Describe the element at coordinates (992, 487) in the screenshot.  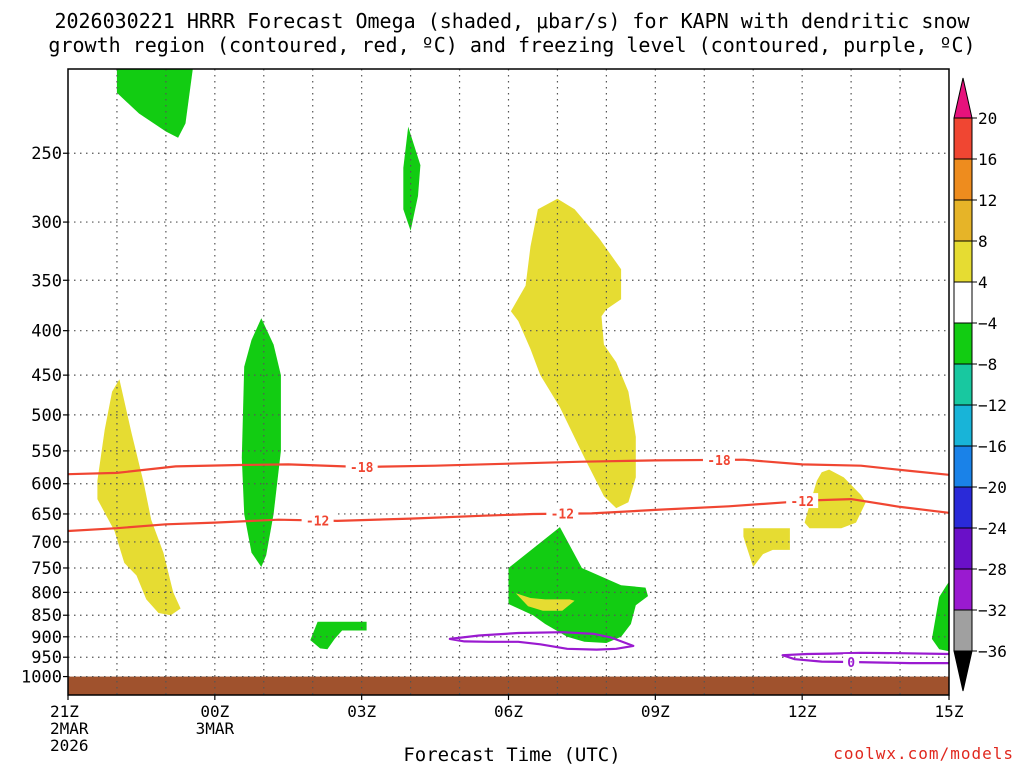
I see `colorbar-level-label: −20` at that location.